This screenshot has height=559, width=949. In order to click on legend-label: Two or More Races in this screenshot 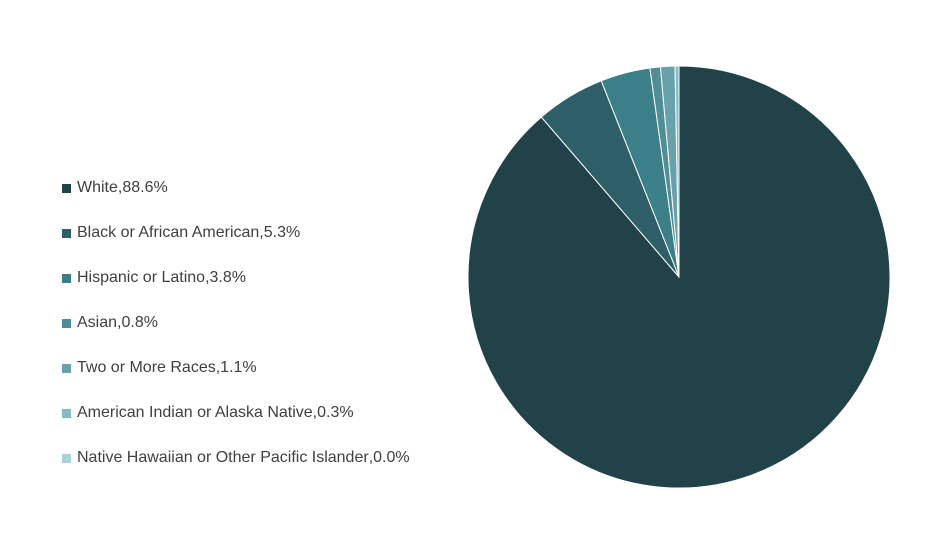, I will do `click(146, 367)`.